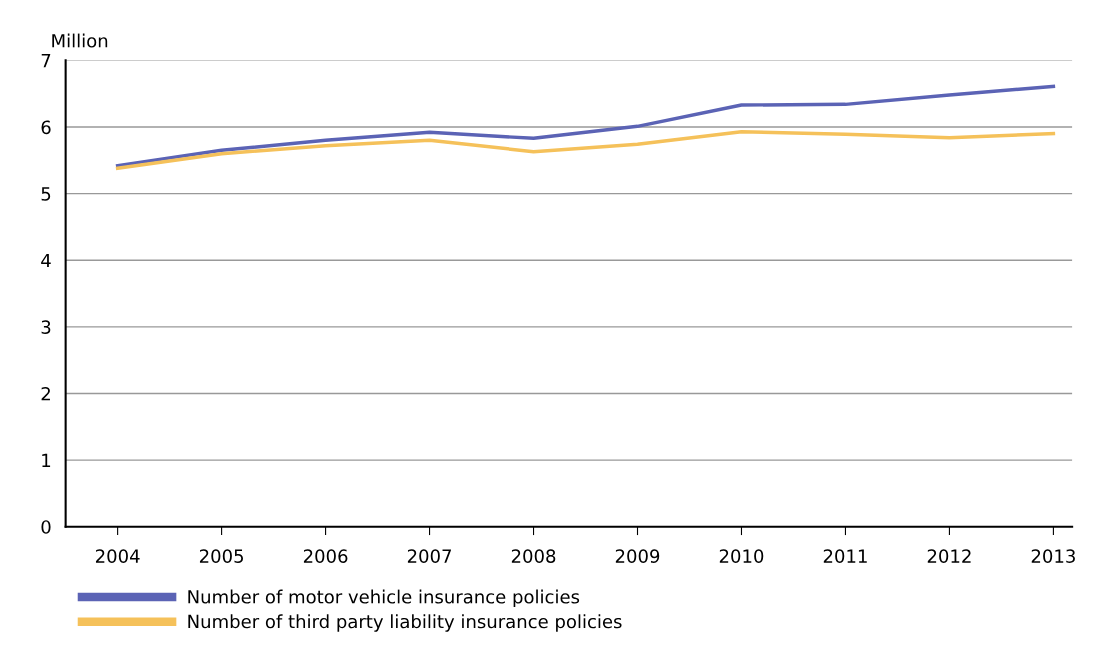  I want to click on y-axis-title: Million, so click(80, 40).